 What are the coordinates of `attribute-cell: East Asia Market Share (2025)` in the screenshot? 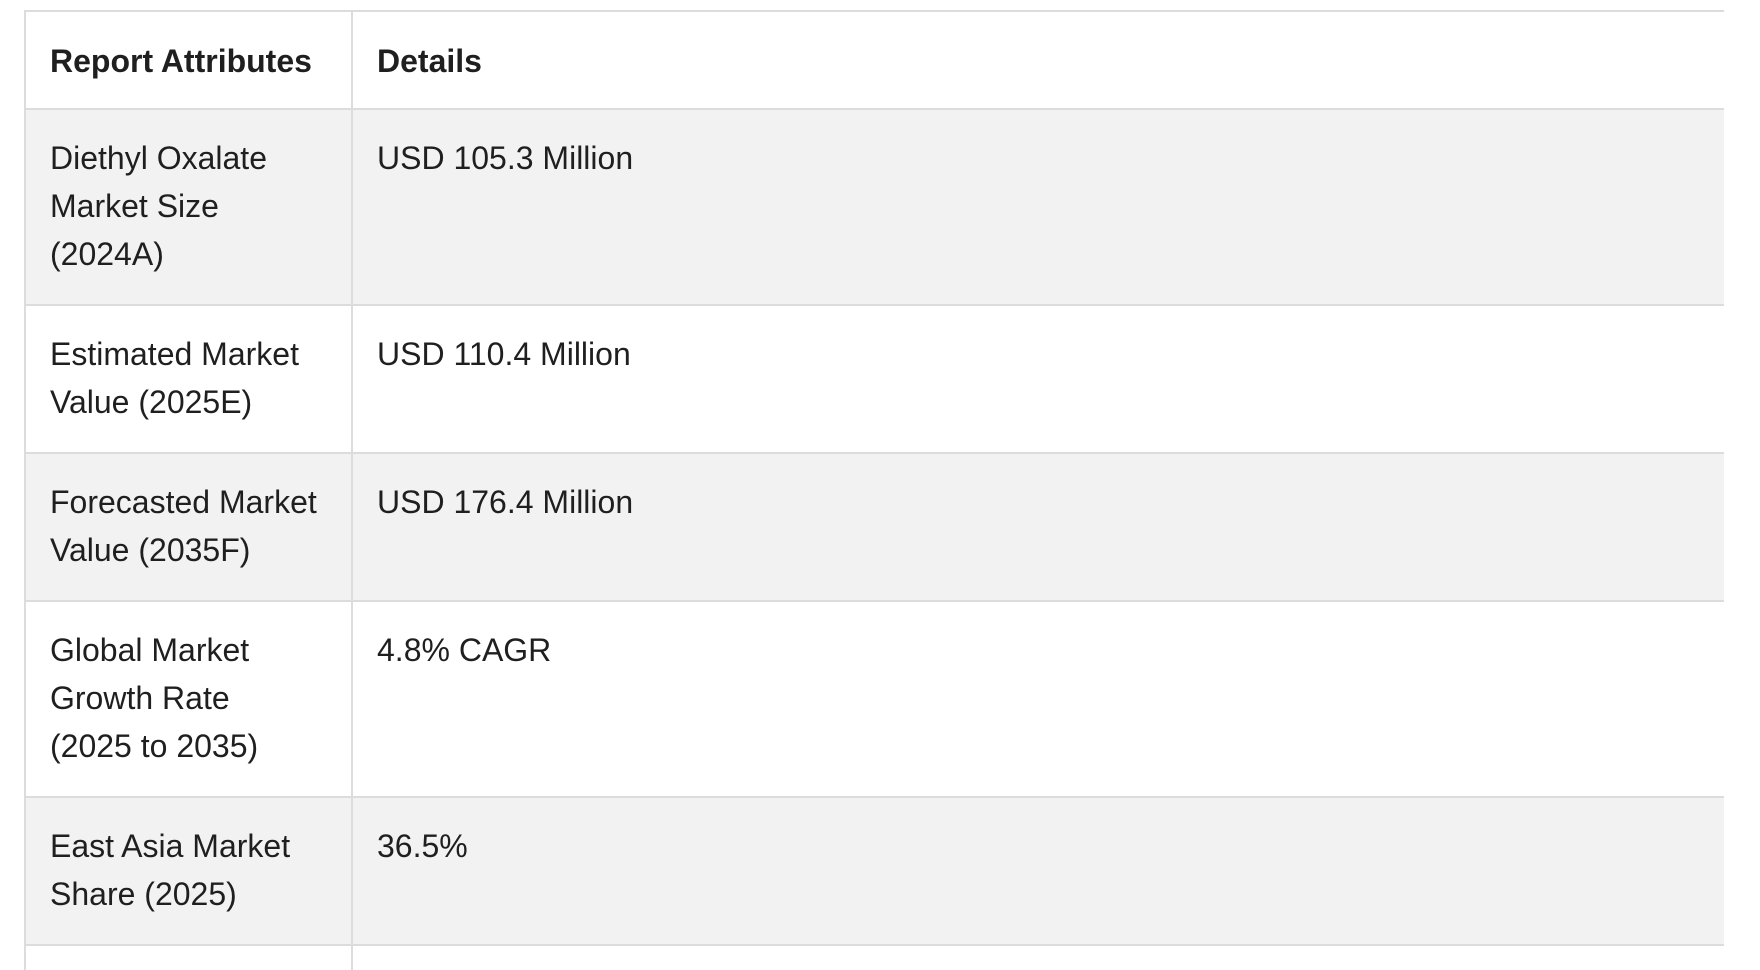 It's located at (188, 871).